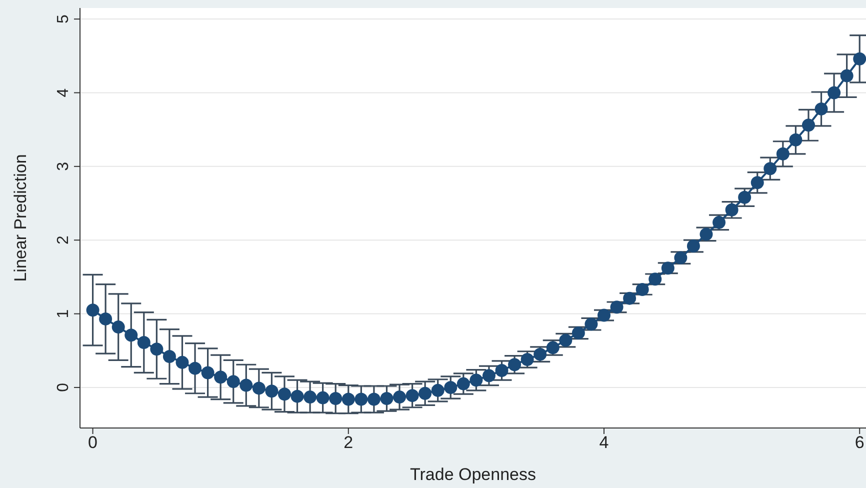  I want to click on y-tick-label: 2, so click(63, 240).